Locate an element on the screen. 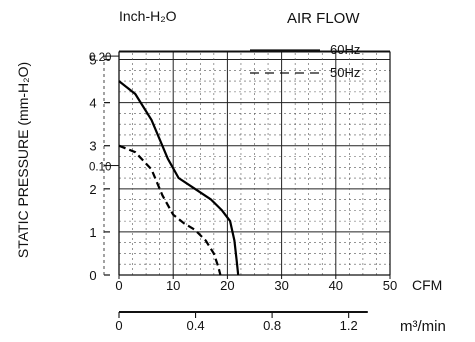  legend-label-50hz: 50Hz is located at coordinates (345, 72).